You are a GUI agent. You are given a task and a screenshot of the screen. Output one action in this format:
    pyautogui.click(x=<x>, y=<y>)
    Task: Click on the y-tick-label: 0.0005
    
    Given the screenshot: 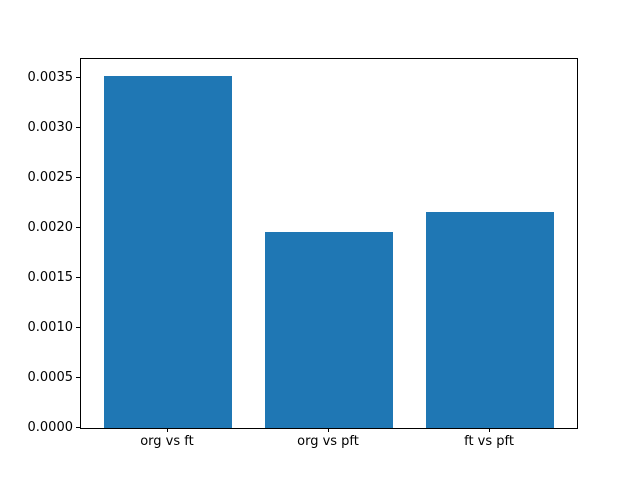 What is the action you would take?
    pyautogui.click(x=50, y=378)
    